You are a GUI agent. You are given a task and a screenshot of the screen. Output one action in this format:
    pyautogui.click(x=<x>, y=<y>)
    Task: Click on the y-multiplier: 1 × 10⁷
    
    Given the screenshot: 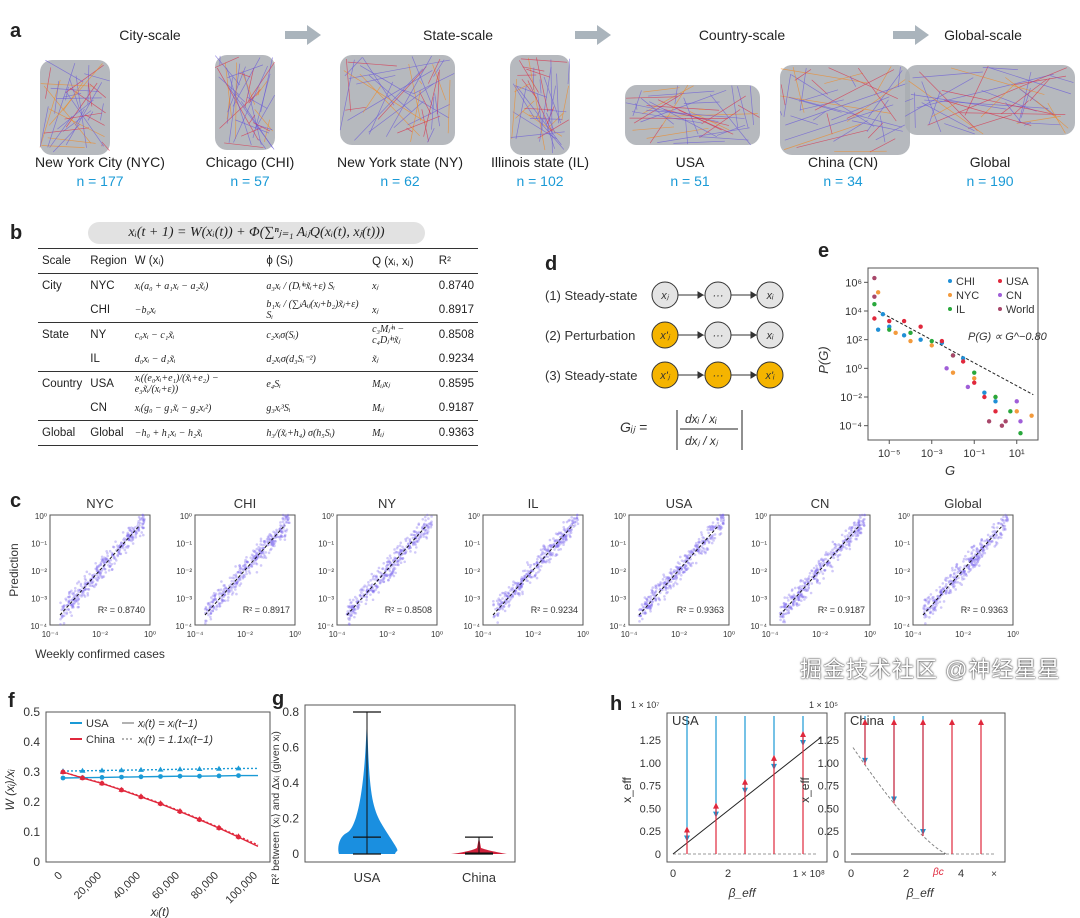 What is the action you would take?
    pyautogui.click(x=645, y=705)
    